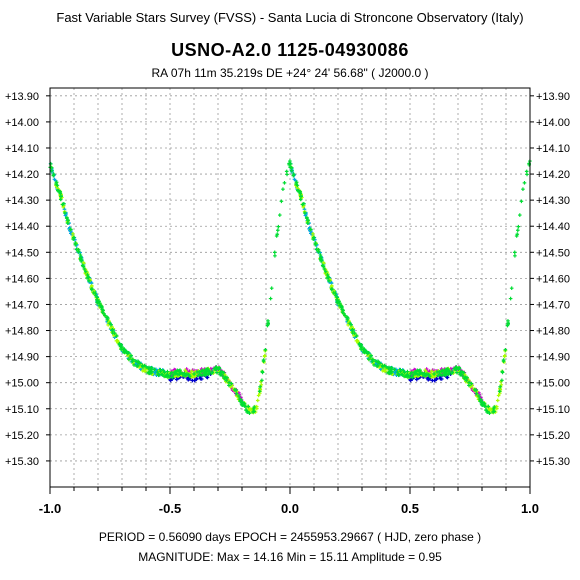  Describe the element at coordinates (22, 279) in the screenshot. I see `y-tick-label-left: +14.60` at that location.